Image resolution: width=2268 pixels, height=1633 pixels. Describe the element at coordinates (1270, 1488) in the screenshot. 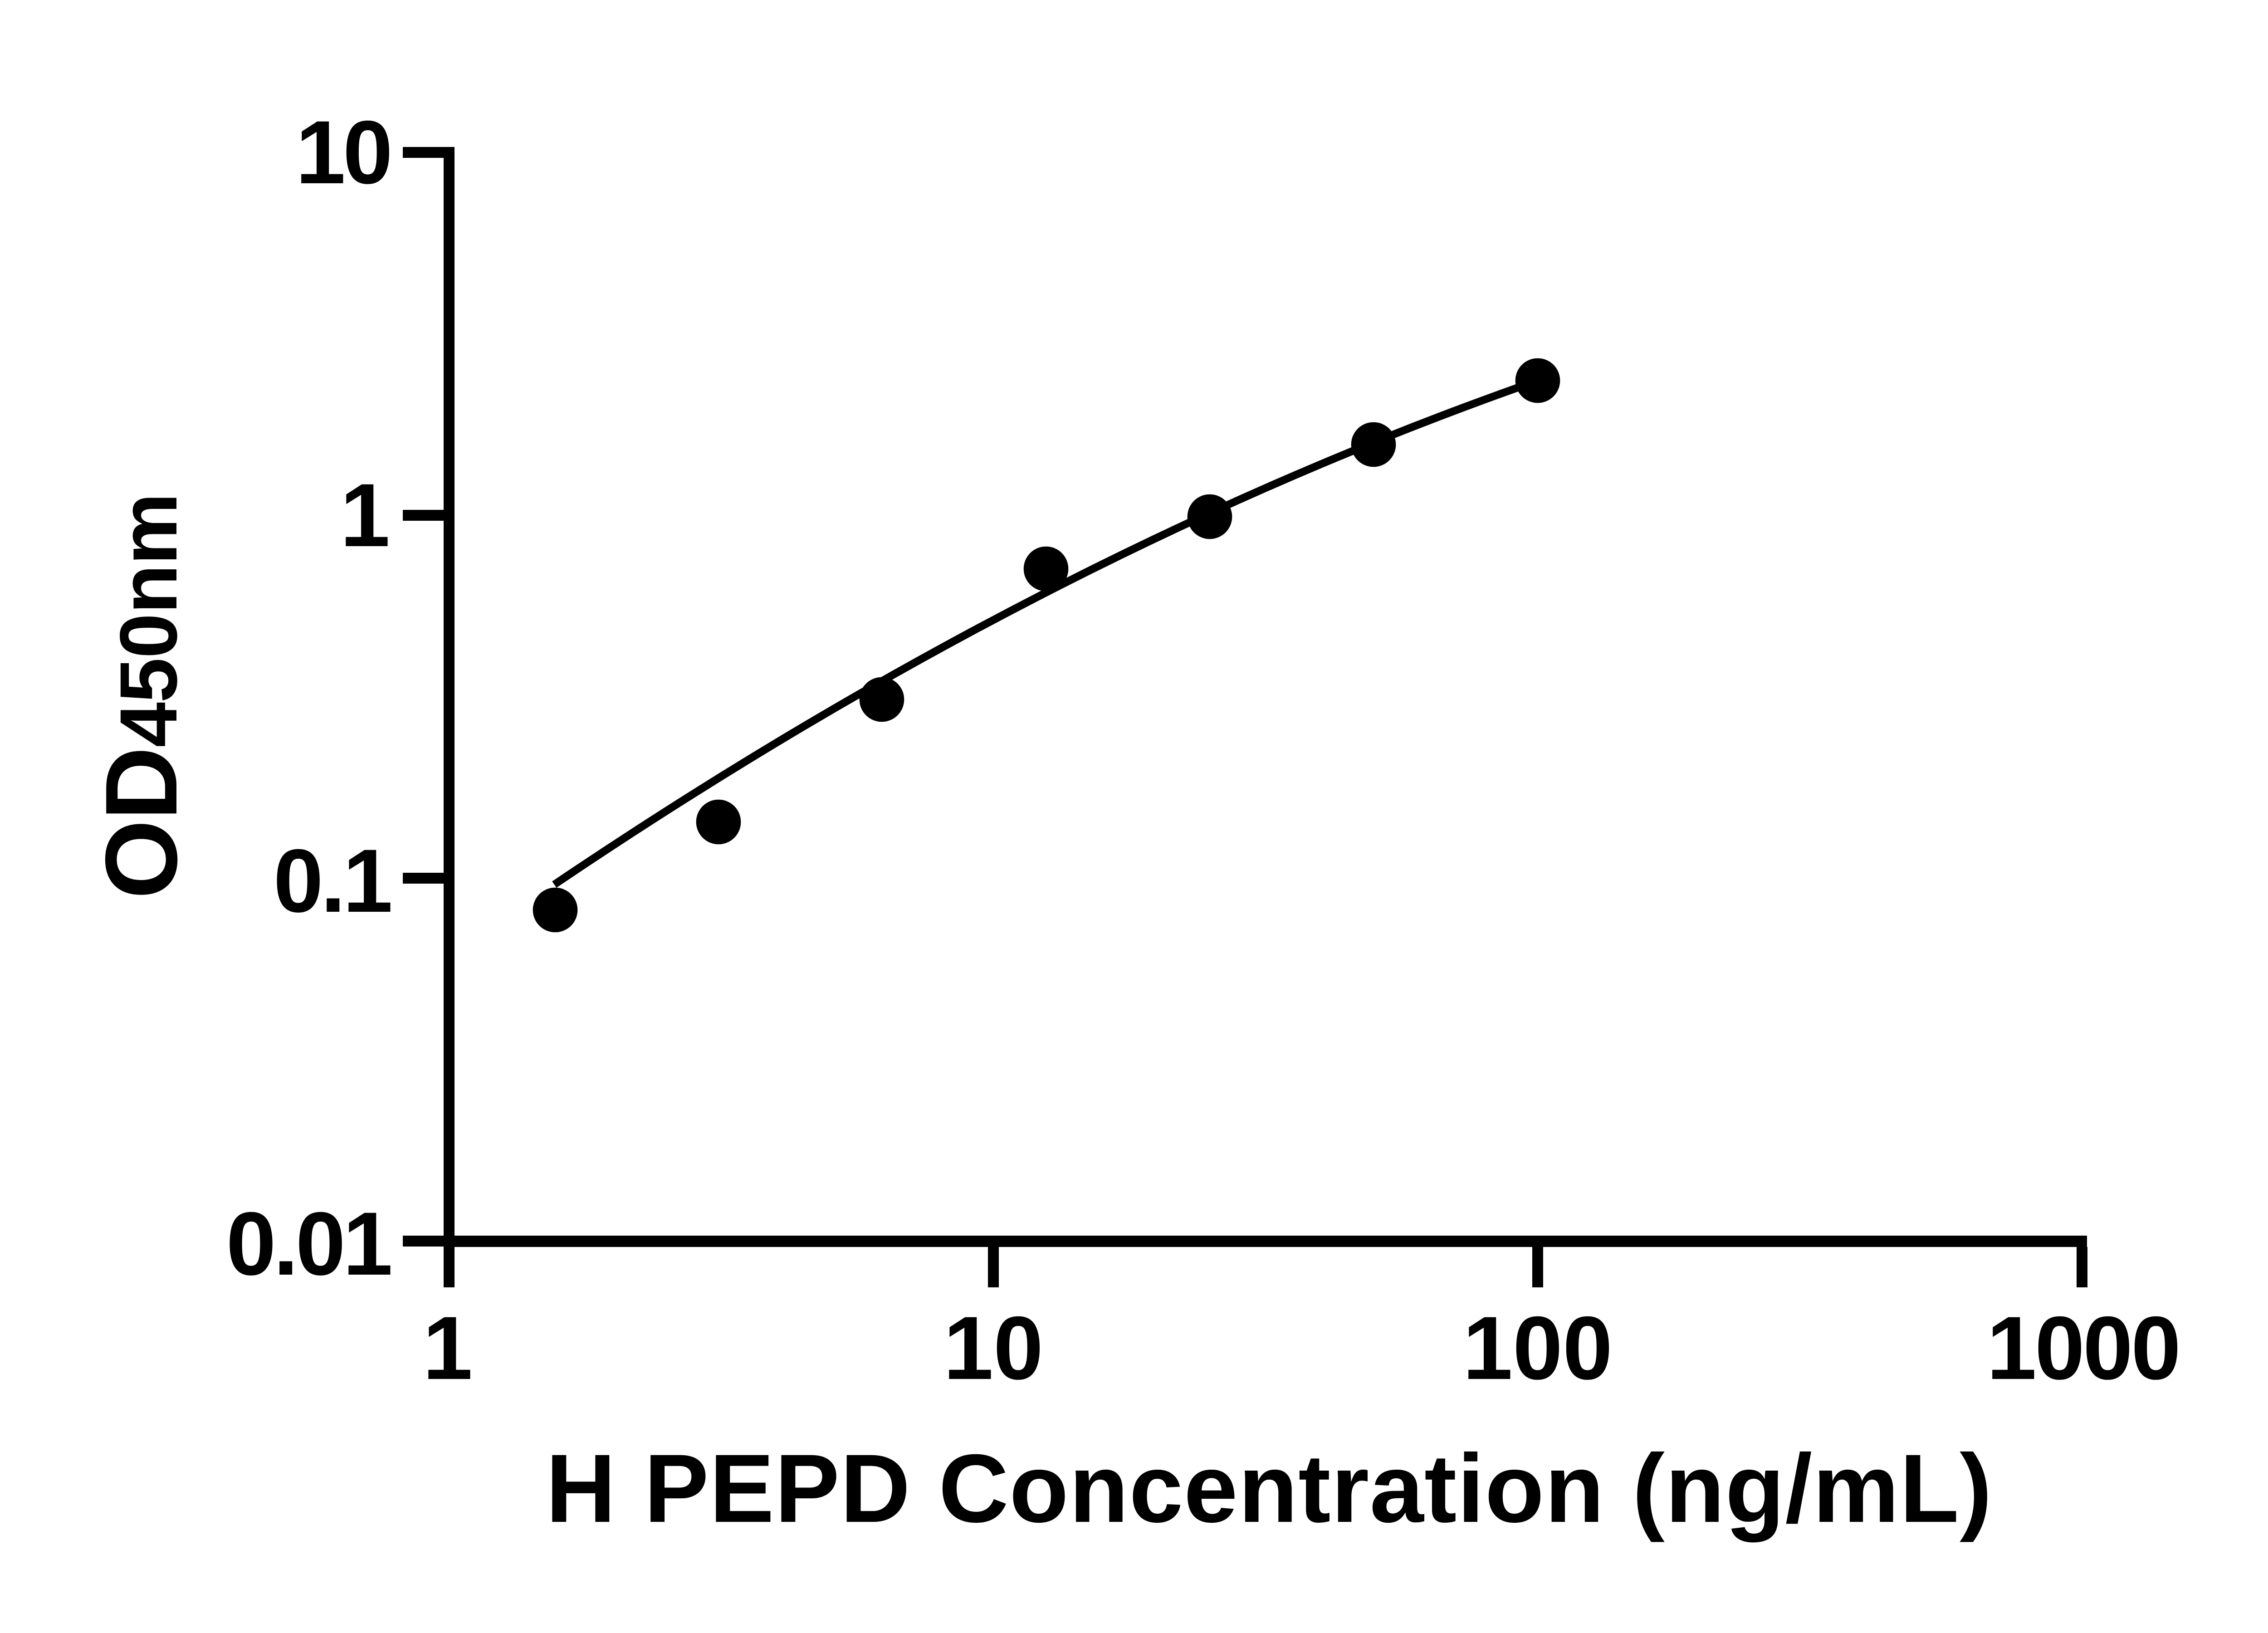

I see `svg-text: H PEPD Concentration (ng/mL)` at that location.